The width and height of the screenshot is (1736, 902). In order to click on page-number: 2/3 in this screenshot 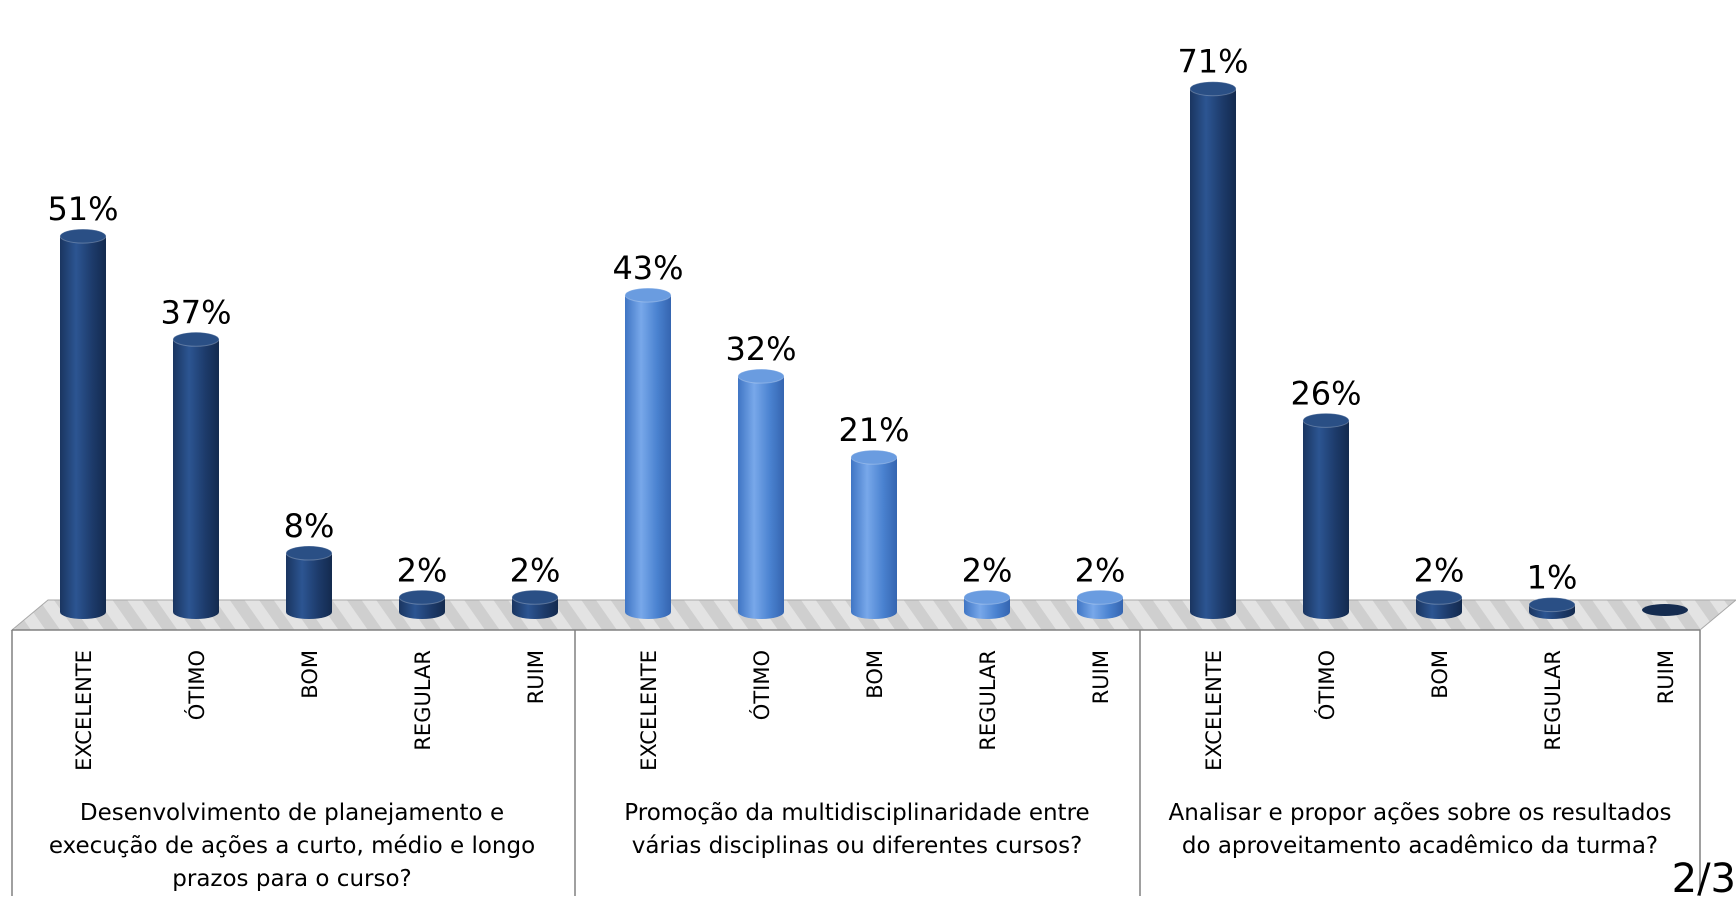, I will do `click(1703, 879)`.